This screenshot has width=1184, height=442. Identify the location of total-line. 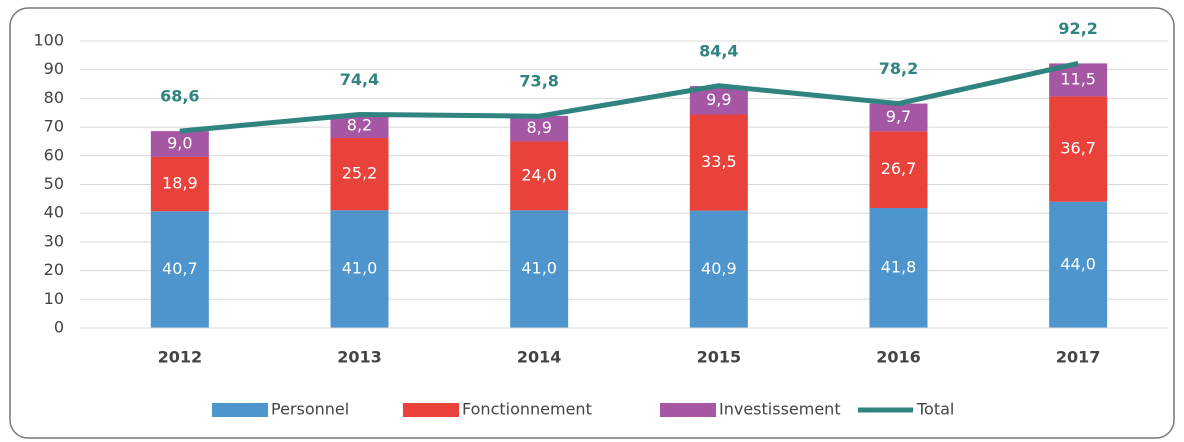
(629, 97).